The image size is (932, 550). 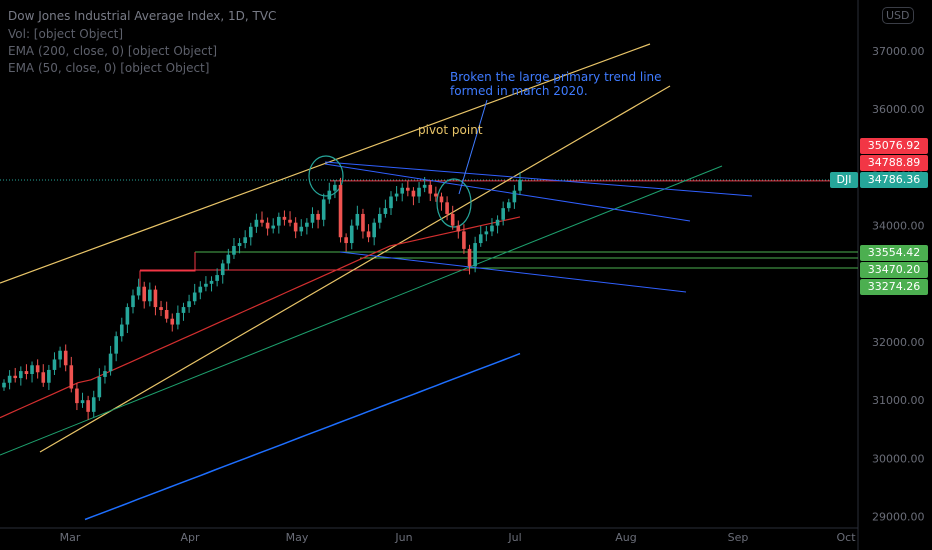 What do you see at coordinates (556, 77) in the screenshot?
I see `trend-annotation-line1: Broken the large primary trend line` at bounding box center [556, 77].